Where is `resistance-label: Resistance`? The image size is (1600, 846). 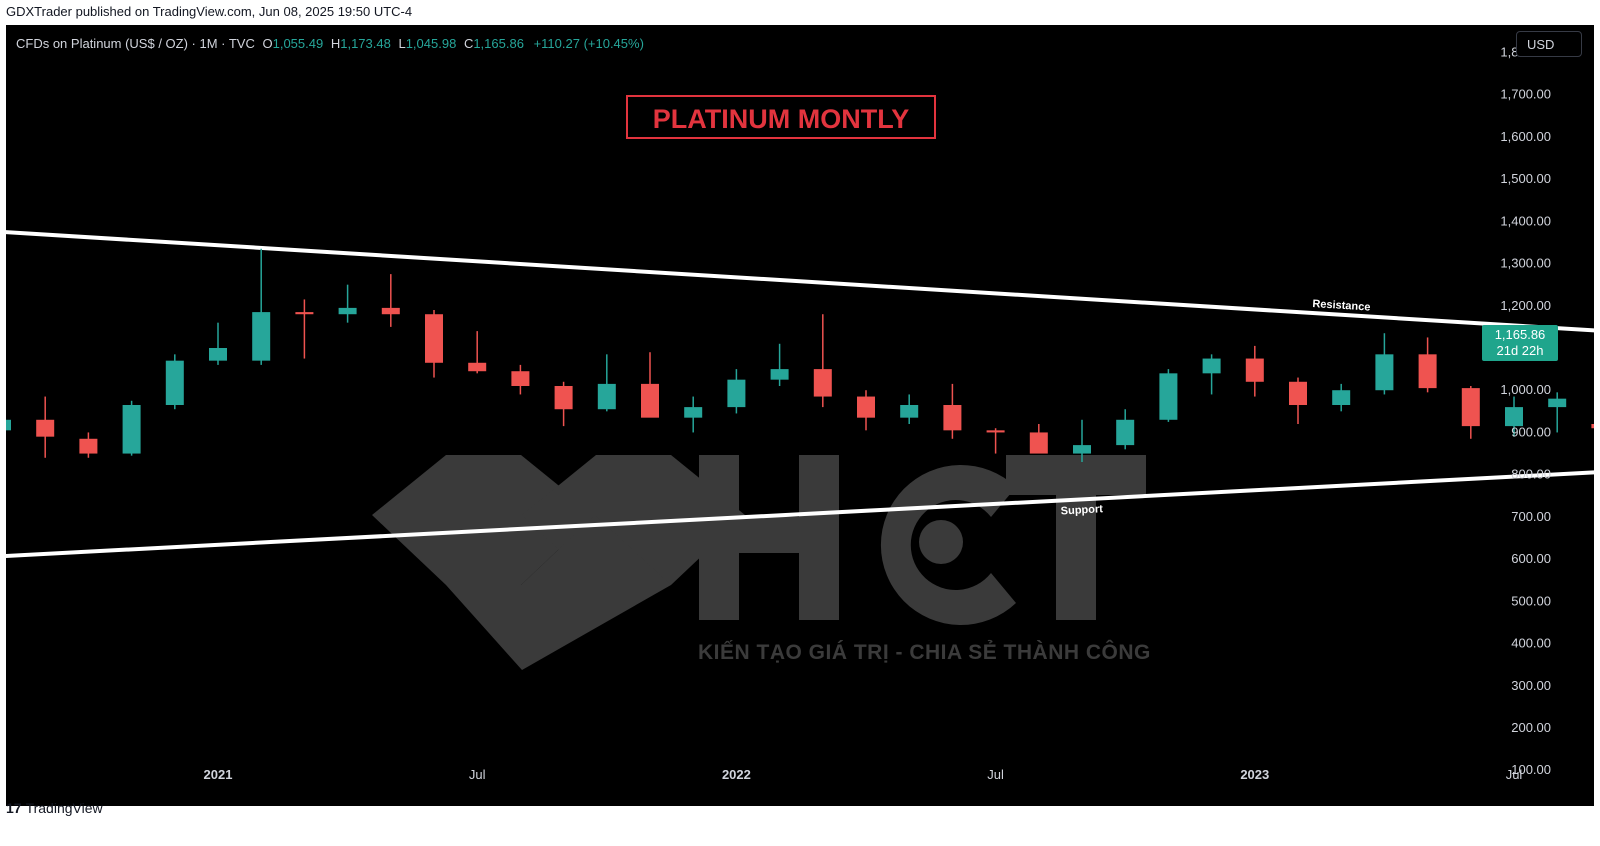 resistance-label: Resistance is located at coordinates (1341, 306).